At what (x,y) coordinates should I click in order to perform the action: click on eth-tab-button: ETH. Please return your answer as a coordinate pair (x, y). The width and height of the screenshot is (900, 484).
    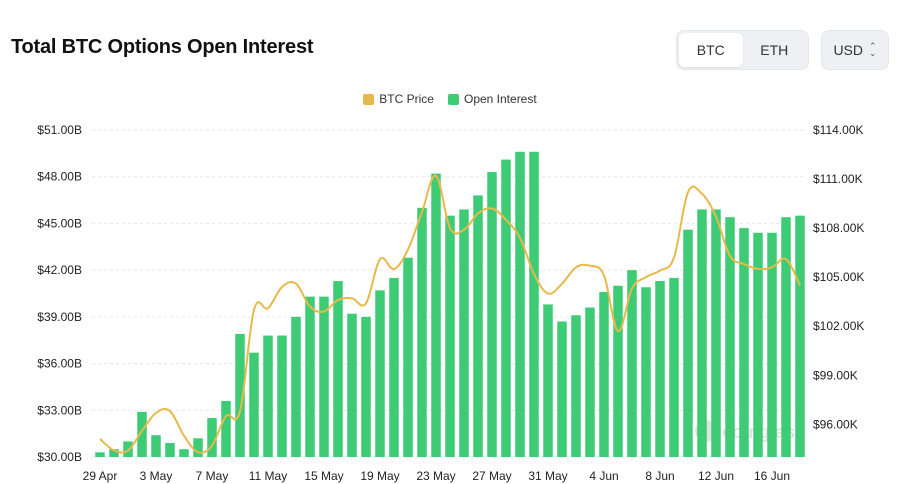
    Looking at the image, I should click on (774, 50).